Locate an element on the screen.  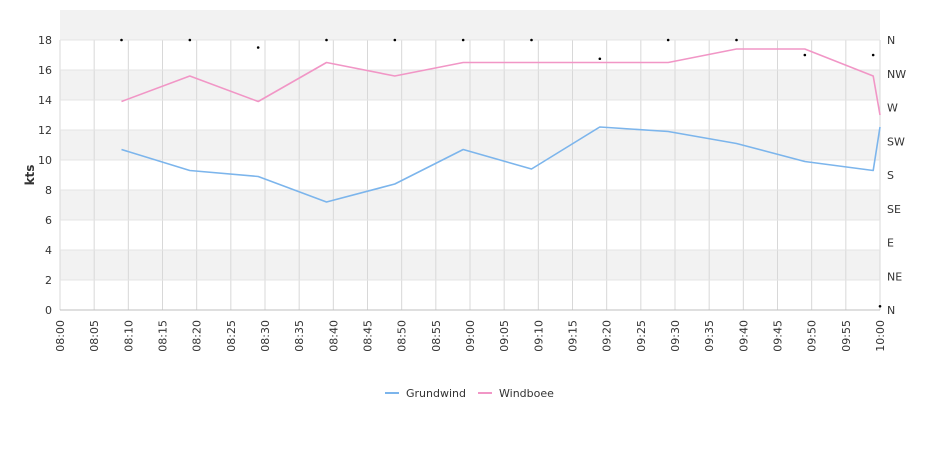
direction-tick-label: S is located at coordinates (890, 175).